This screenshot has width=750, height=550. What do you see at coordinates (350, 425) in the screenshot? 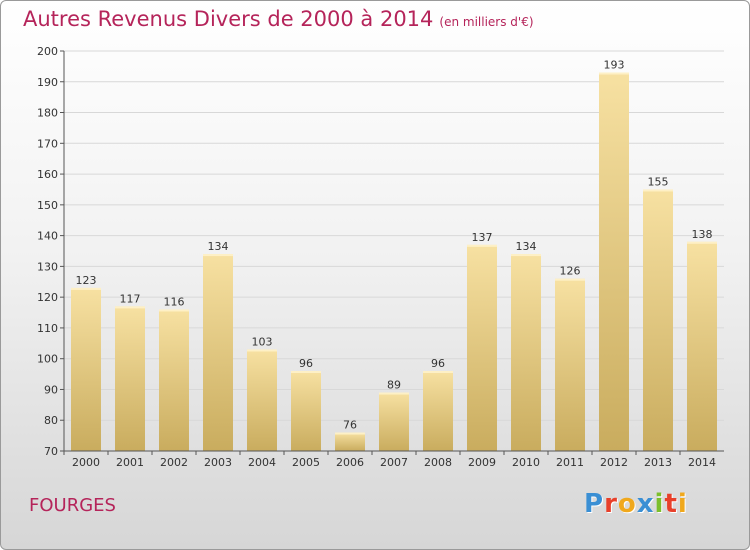
I see `data-label: 76` at bounding box center [350, 425].